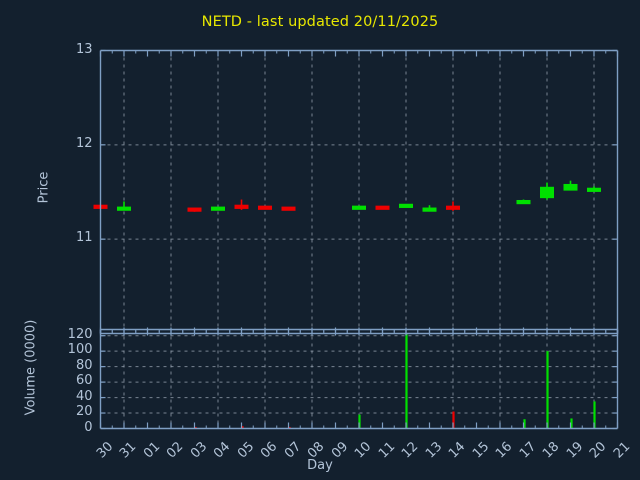 Image resolution: width=640 pixels, height=480 pixels. I want to click on volume-y-tick-label: 0, so click(88, 427).